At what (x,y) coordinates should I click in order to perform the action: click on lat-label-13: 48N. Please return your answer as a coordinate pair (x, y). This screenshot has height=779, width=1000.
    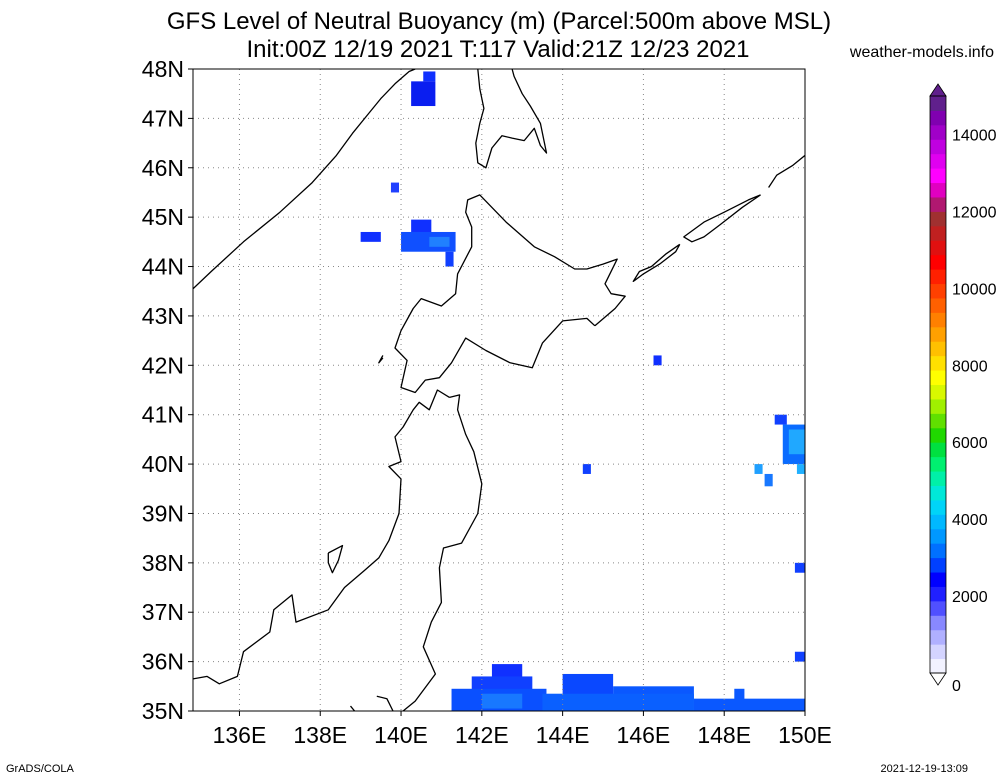
    Looking at the image, I should click on (163, 69).